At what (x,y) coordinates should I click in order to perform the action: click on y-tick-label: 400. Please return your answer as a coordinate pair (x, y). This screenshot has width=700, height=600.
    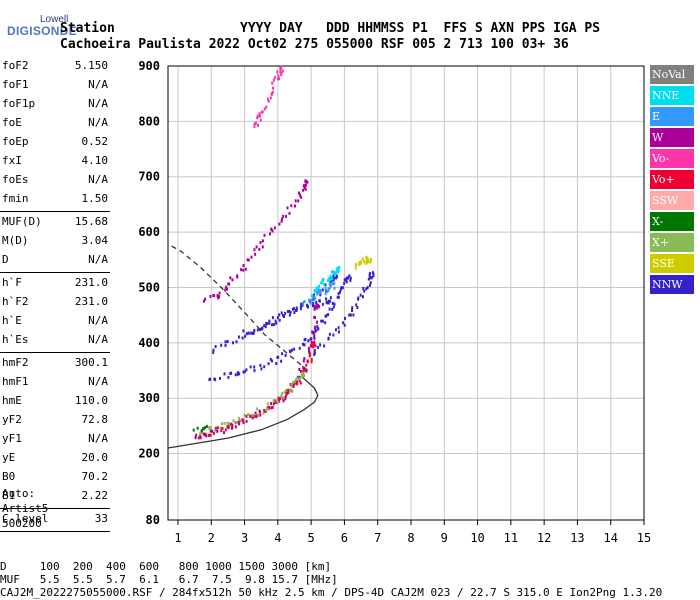
    Looking at the image, I should click on (149, 343).